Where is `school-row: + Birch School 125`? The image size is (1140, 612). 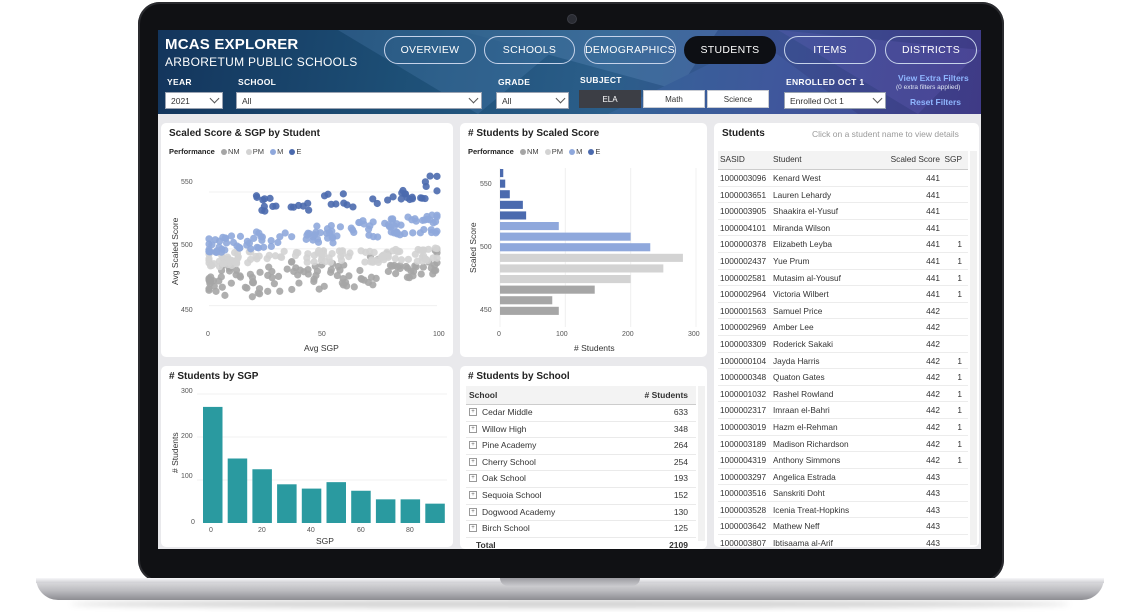 school-row: + Birch School 125 is located at coordinates (581, 529).